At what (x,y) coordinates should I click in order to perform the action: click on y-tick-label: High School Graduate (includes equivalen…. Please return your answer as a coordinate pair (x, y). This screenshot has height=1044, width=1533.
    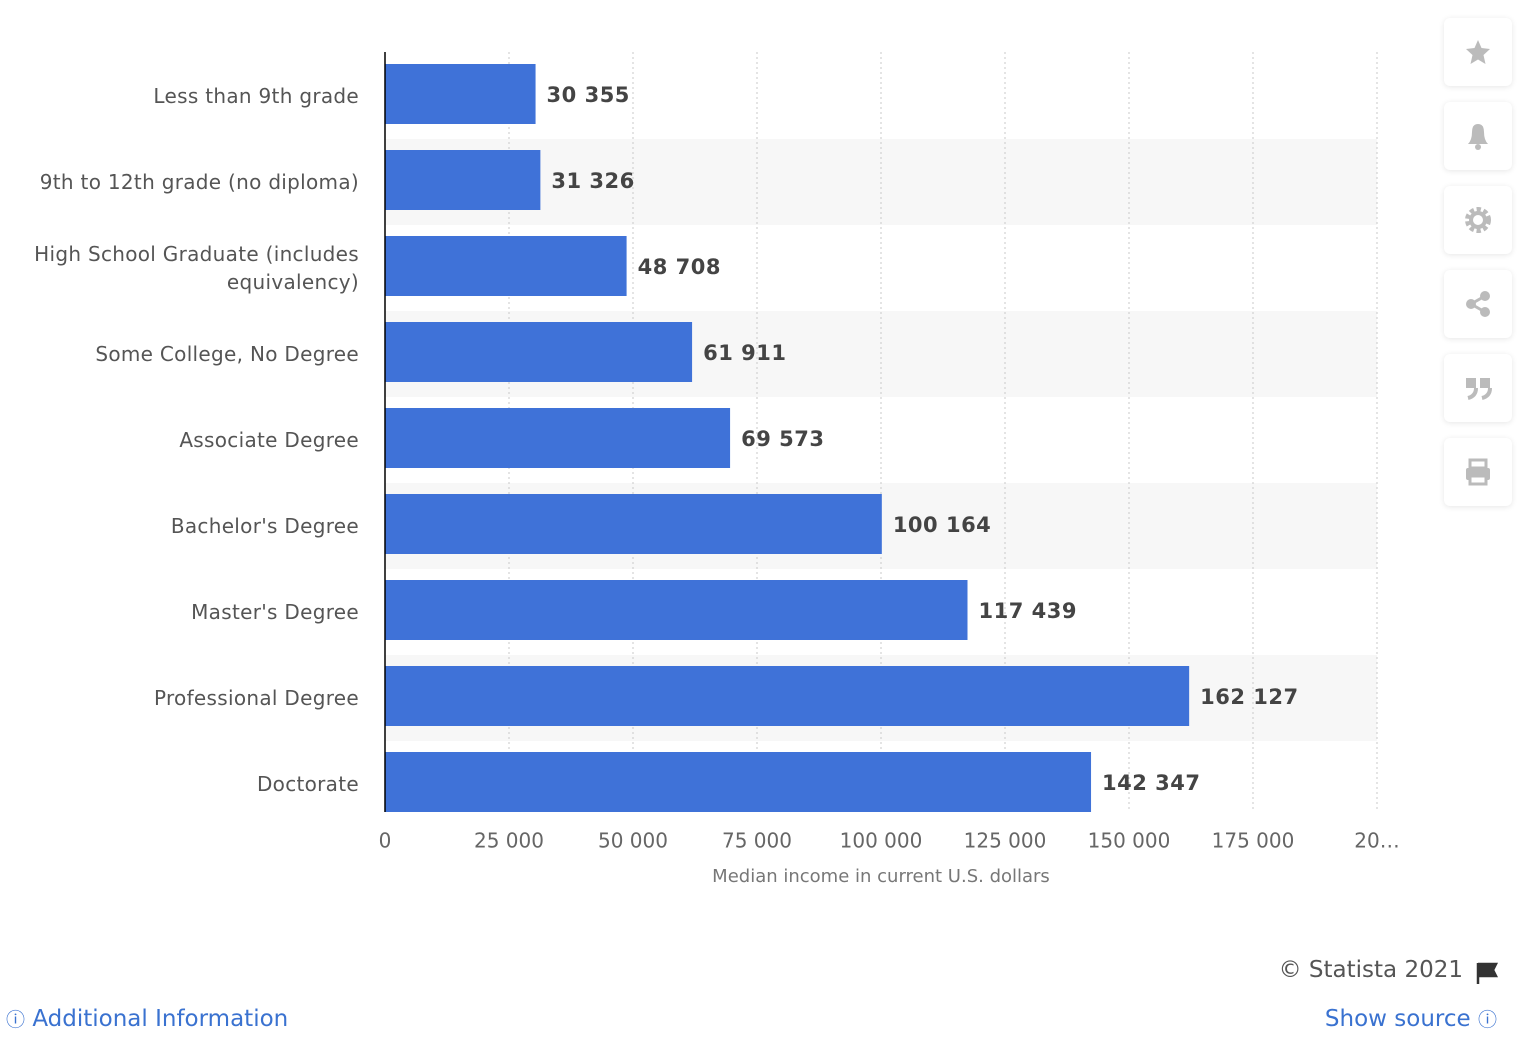
    Looking at the image, I should click on (196, 268).